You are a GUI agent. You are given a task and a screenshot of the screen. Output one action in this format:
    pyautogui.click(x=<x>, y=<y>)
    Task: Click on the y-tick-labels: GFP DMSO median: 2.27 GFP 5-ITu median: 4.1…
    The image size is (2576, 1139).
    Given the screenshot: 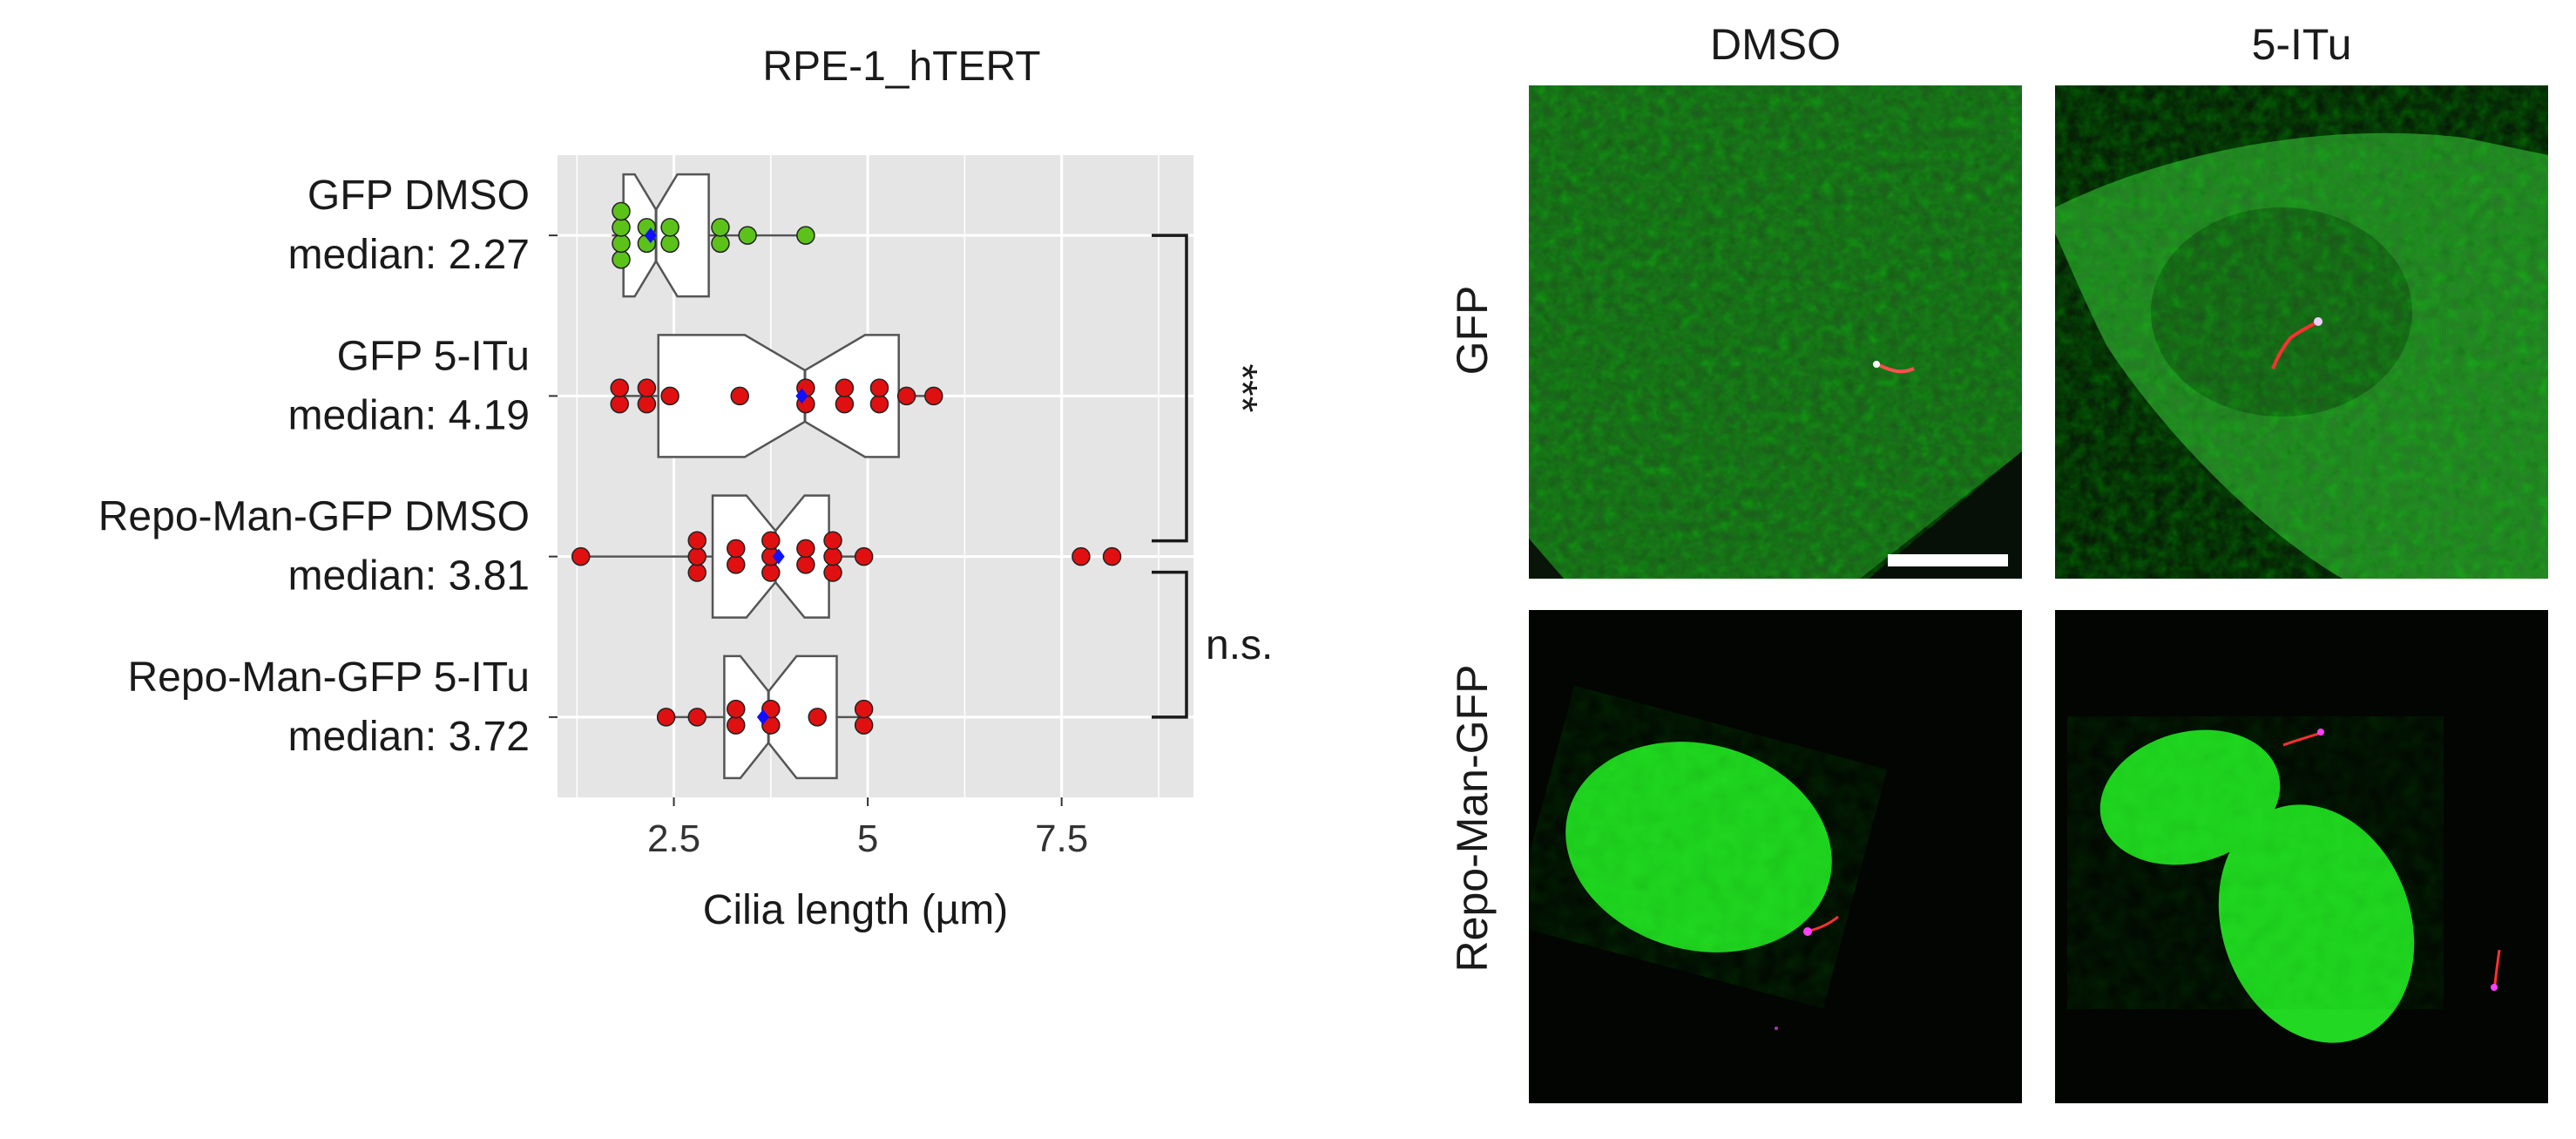 What is the action you would take?
    pyautogui.click(x=328, y=466)
    